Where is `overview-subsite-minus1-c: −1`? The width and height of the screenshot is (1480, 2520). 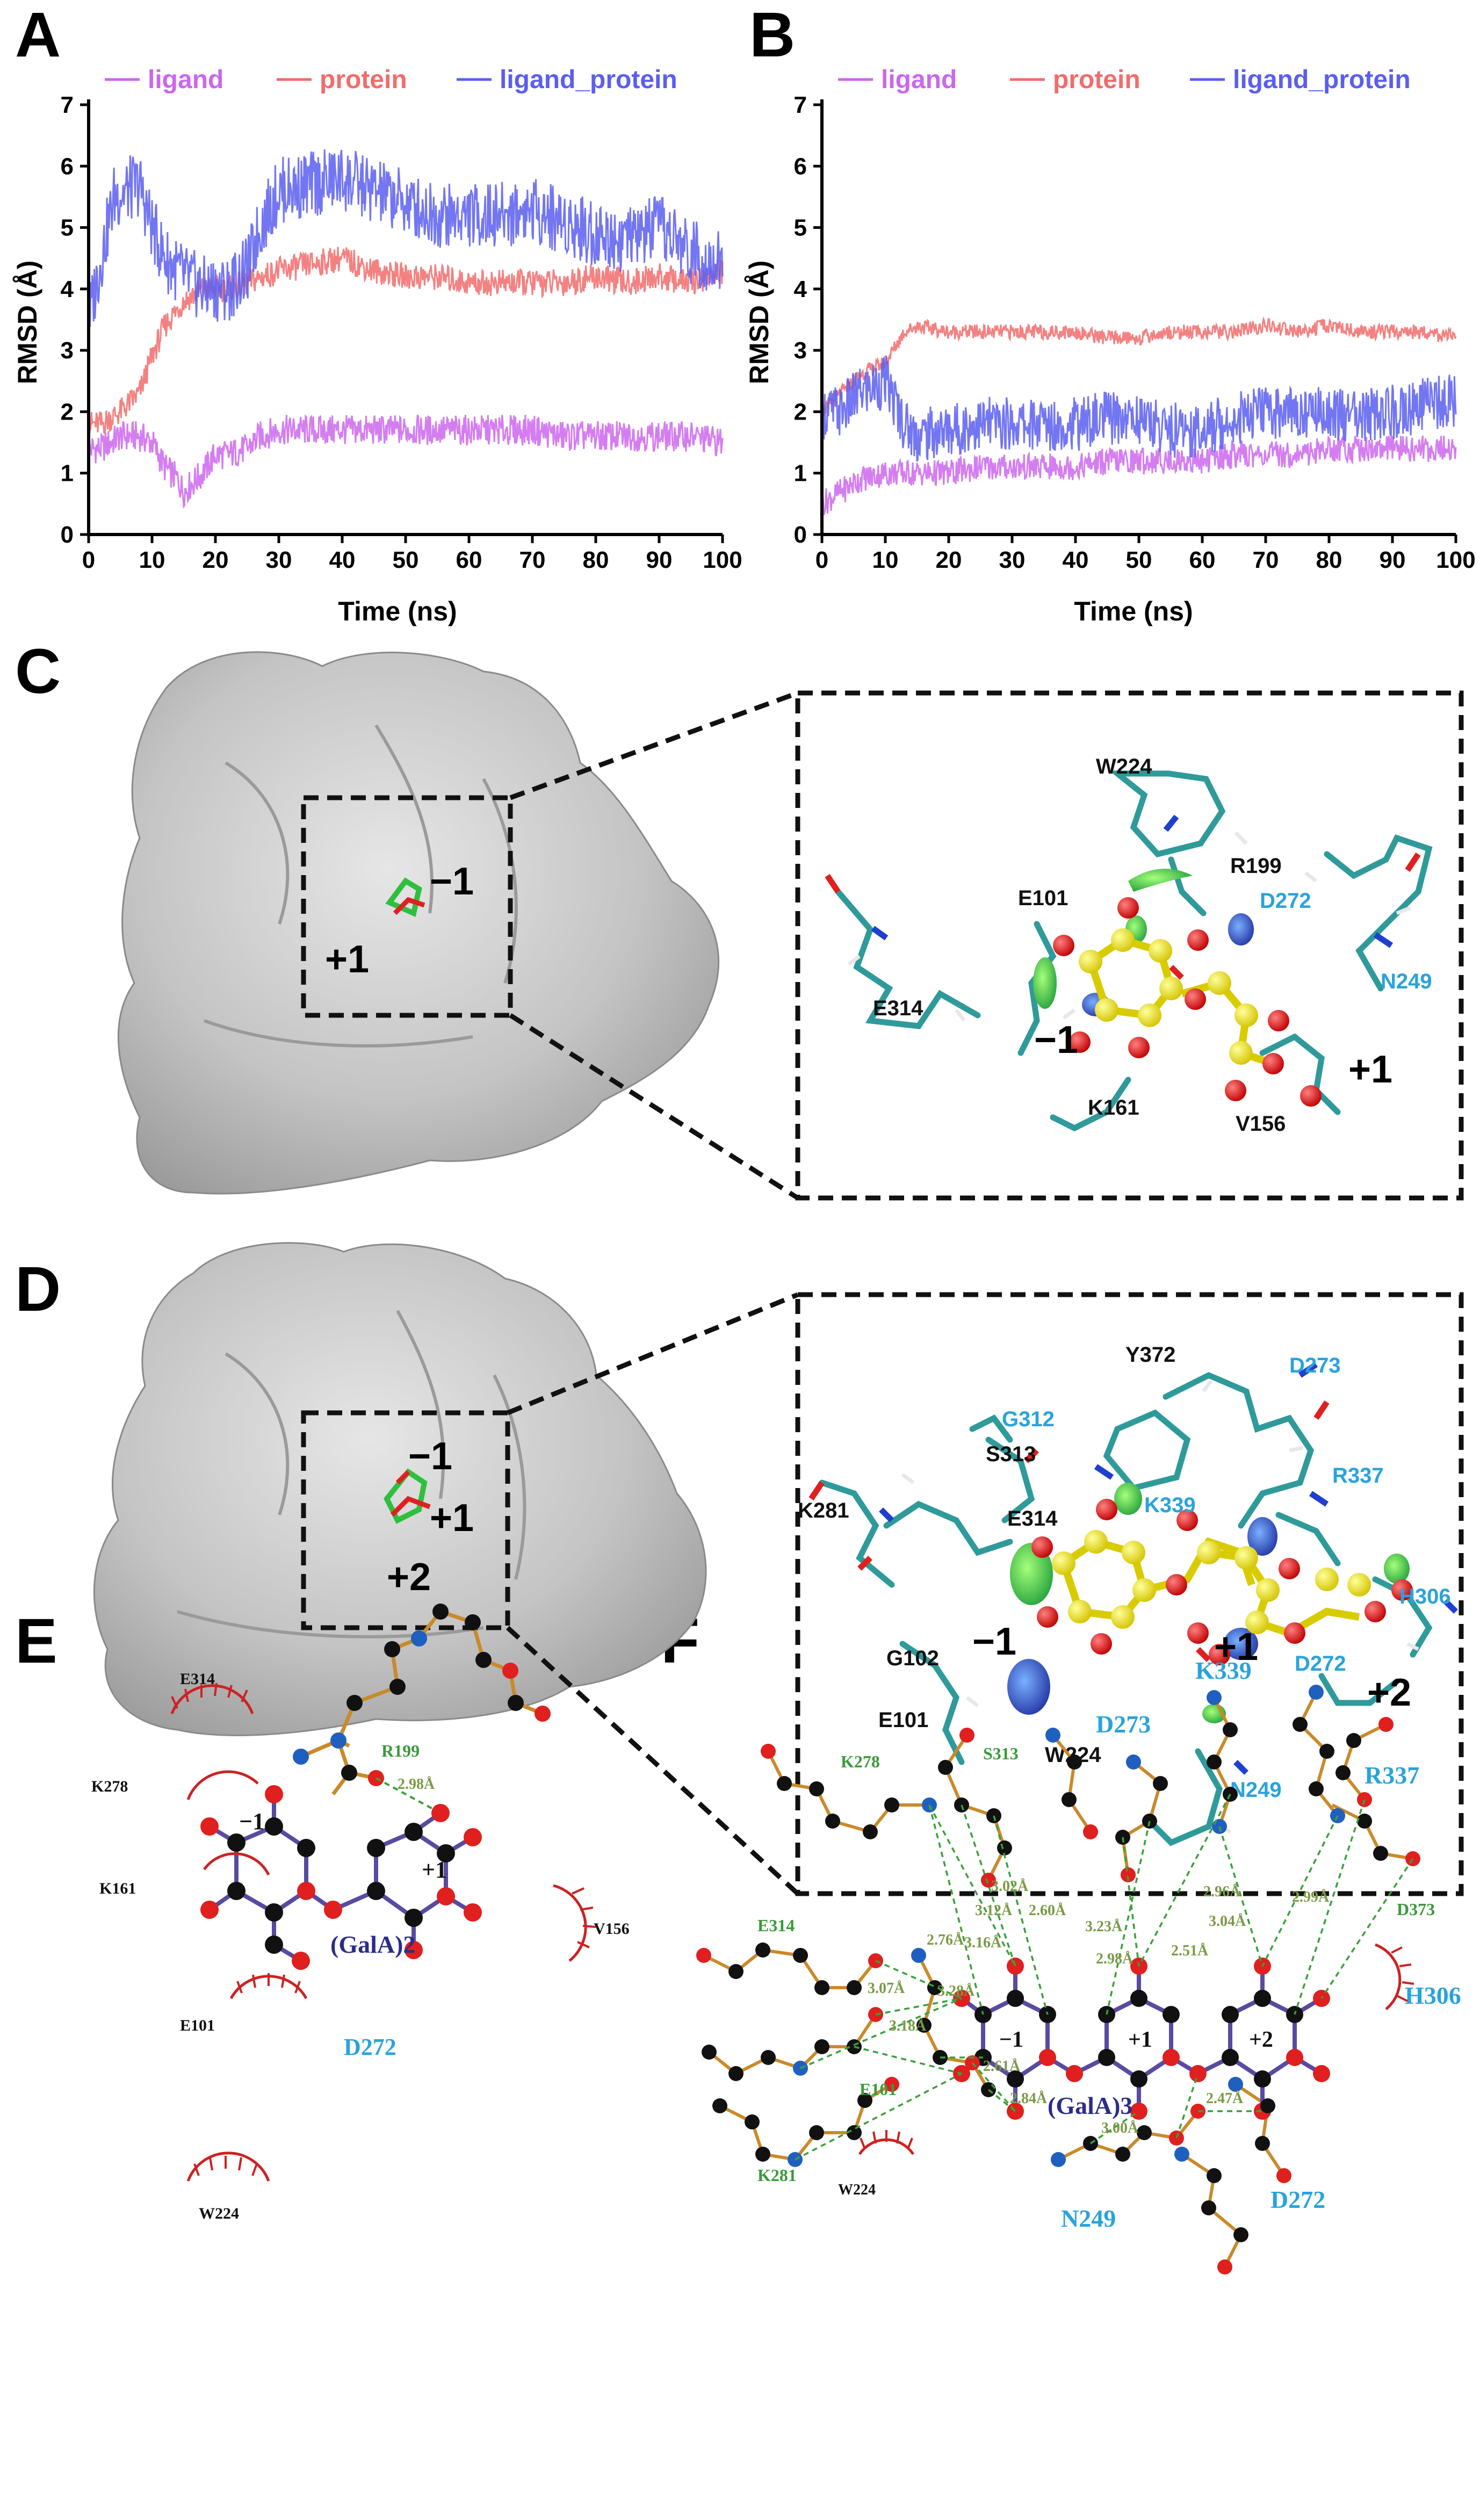
overview-subsite-minus1-c: −1 is located at coordinates (452, 881).